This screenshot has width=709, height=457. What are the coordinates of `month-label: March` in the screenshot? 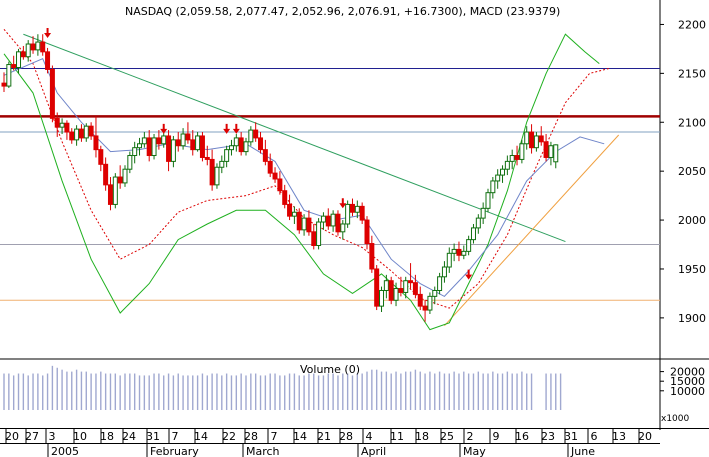 It's located at (263, 451).